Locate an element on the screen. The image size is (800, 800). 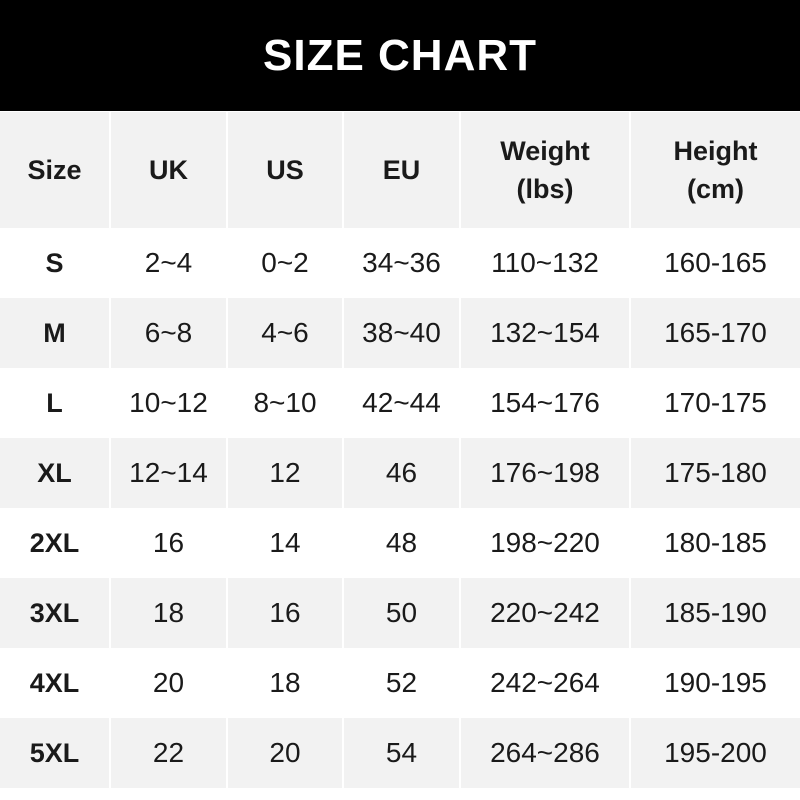
cell-size: XL is located at coordinates (54, 472).